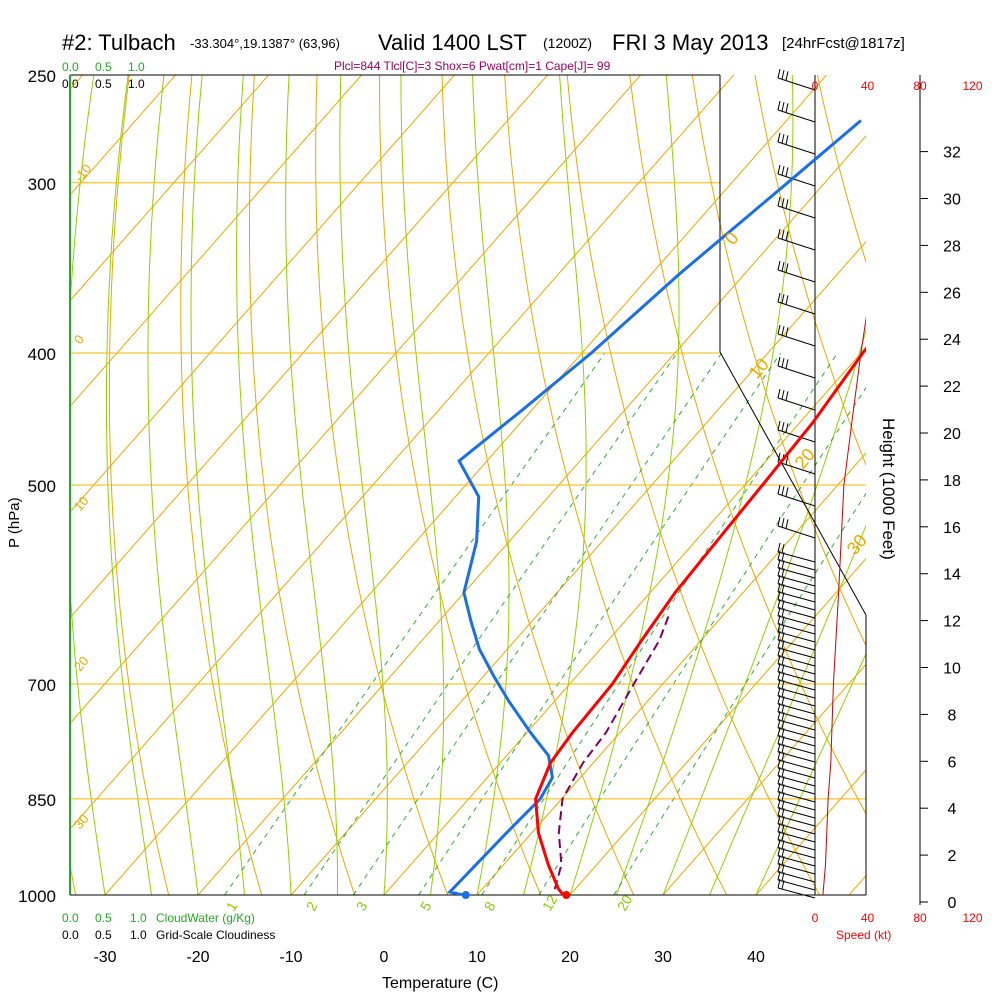 Image resolution: width=1000 pixels, height=1000 pixels. I want to click on speed-axis-title: Speed (kt), so click(863, 935).